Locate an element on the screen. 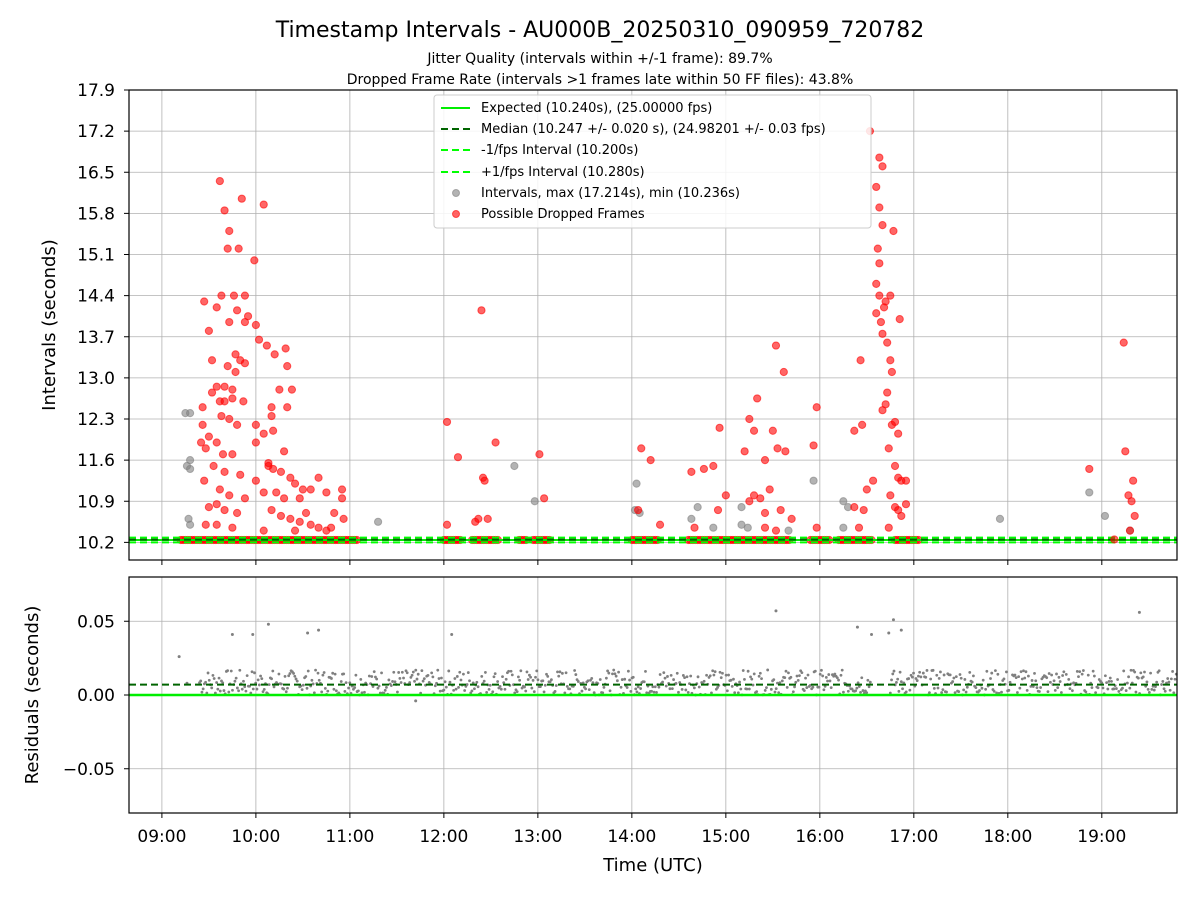  x-tick-label: 17:00 is located at coordinates (913, 837).